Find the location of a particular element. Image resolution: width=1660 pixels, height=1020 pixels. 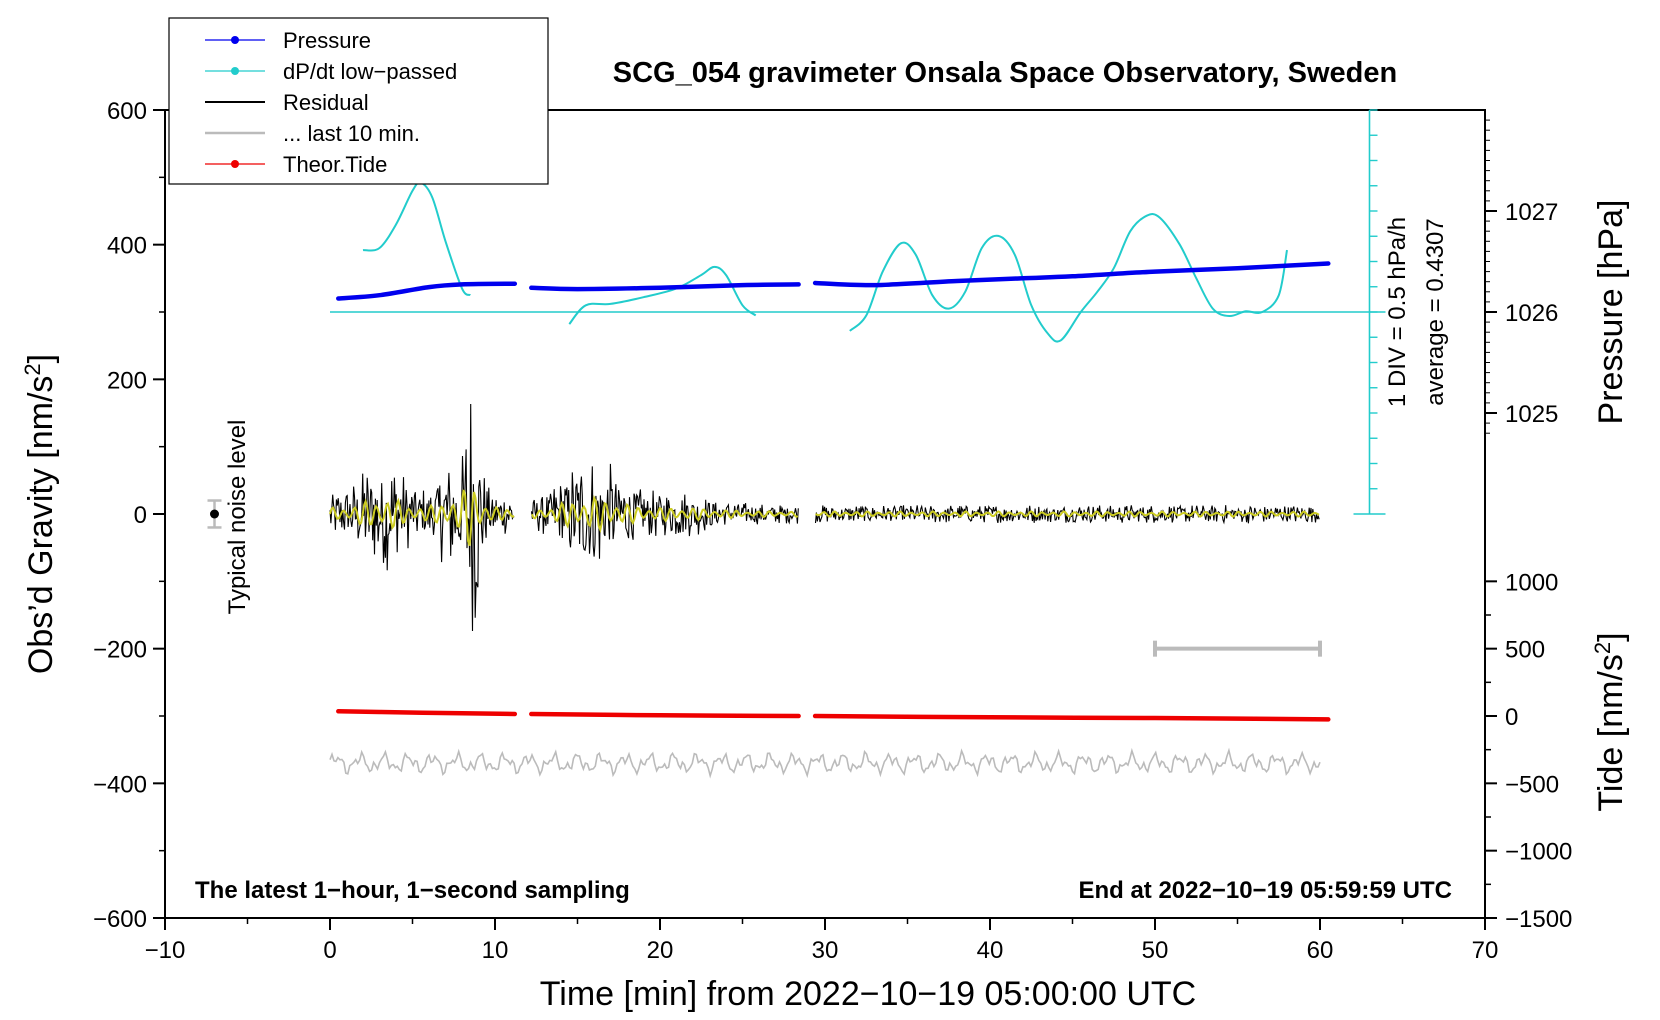

y-tick-label: −200 is located at coordinates (120, 650).